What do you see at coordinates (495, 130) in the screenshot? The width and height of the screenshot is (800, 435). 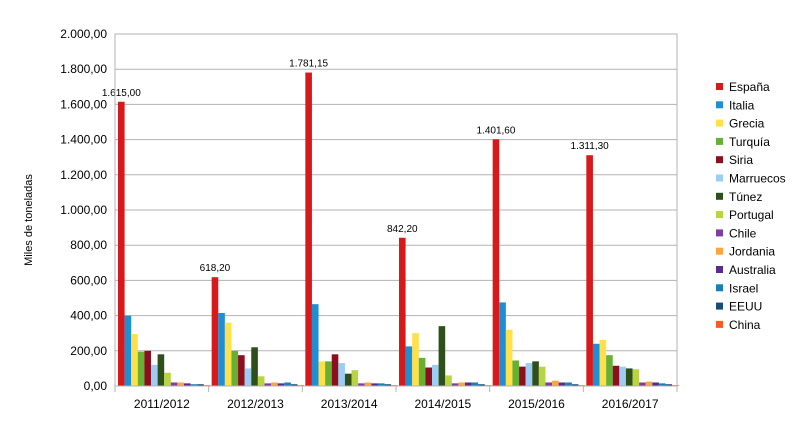 I see `data-label: 1.401,60` at bounding box center [495, 130].